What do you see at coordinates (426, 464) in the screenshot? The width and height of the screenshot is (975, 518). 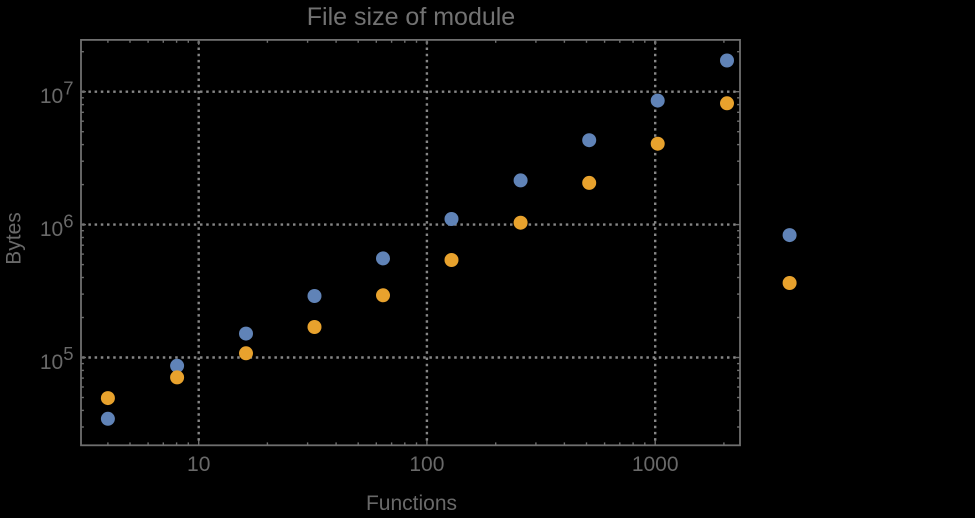 I see `svg-text: 100` at bounding box center [426, 464].